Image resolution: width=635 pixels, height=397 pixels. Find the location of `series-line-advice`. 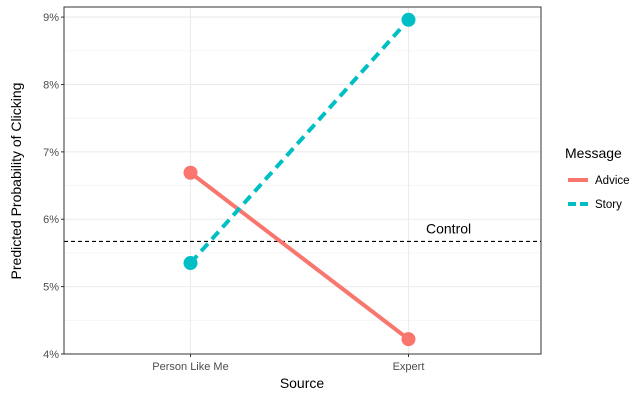

series-line-advice is located at coordinates (299, 256).